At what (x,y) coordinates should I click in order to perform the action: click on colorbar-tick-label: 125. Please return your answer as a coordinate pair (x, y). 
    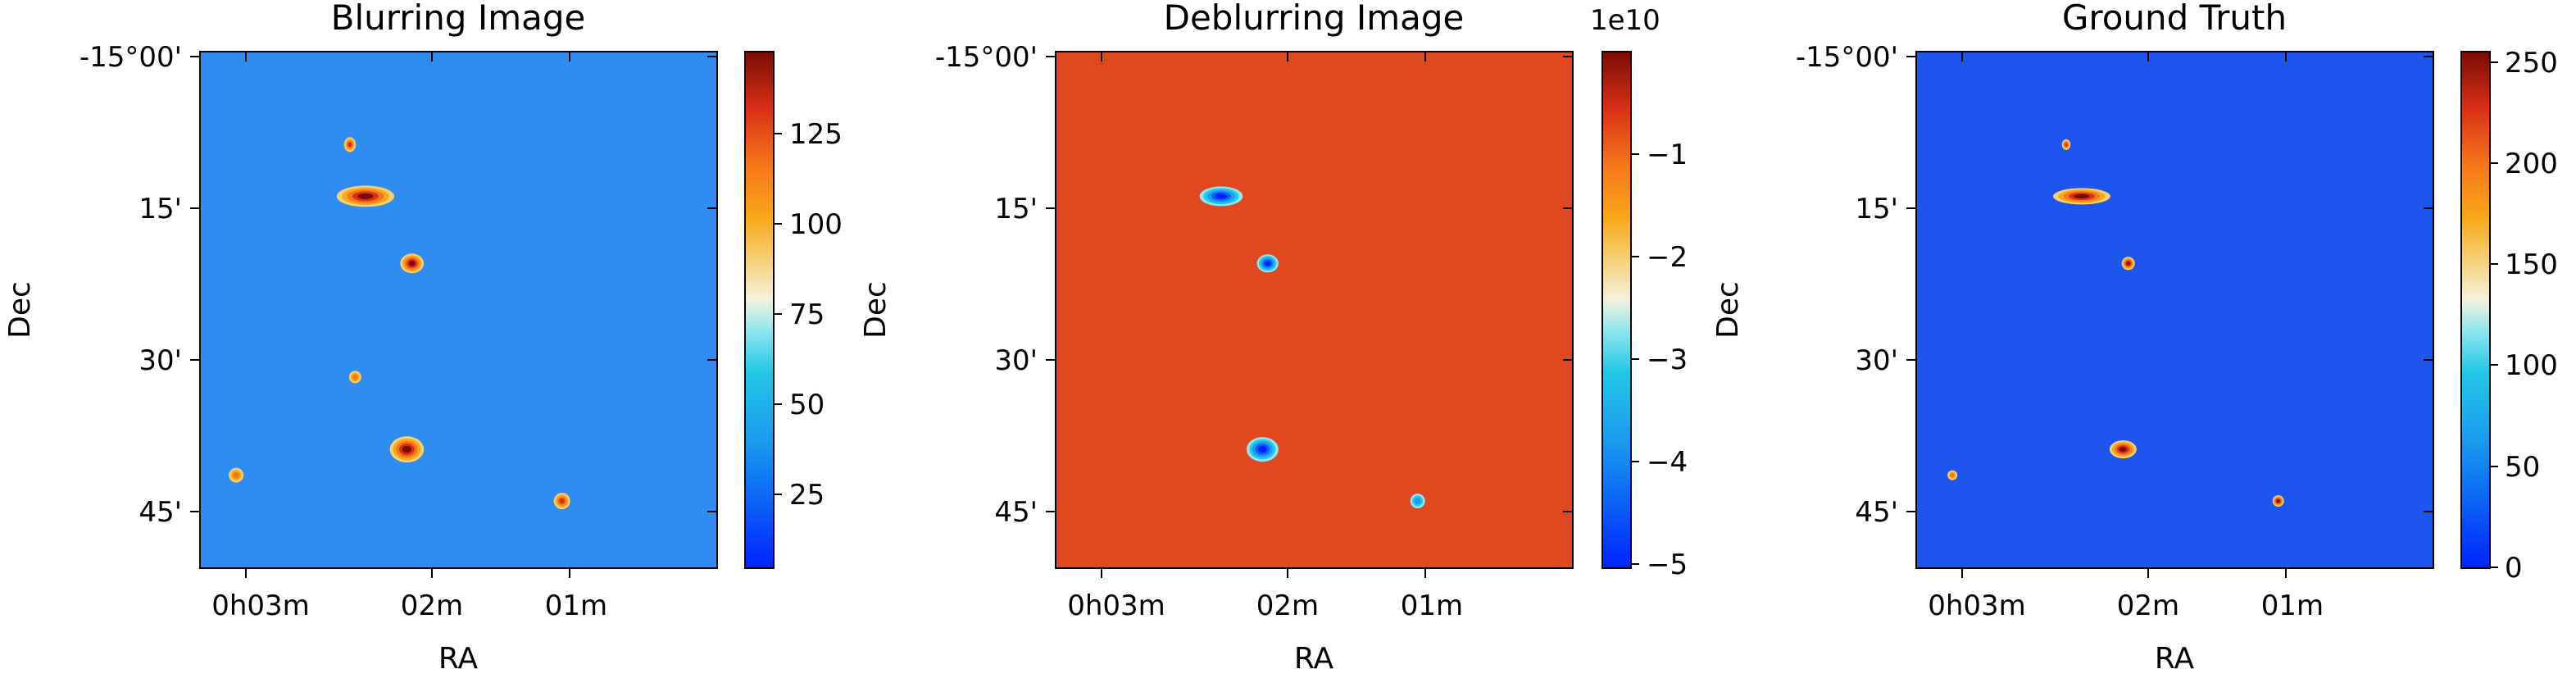
    Looking at the image, I should click on (816, 134).